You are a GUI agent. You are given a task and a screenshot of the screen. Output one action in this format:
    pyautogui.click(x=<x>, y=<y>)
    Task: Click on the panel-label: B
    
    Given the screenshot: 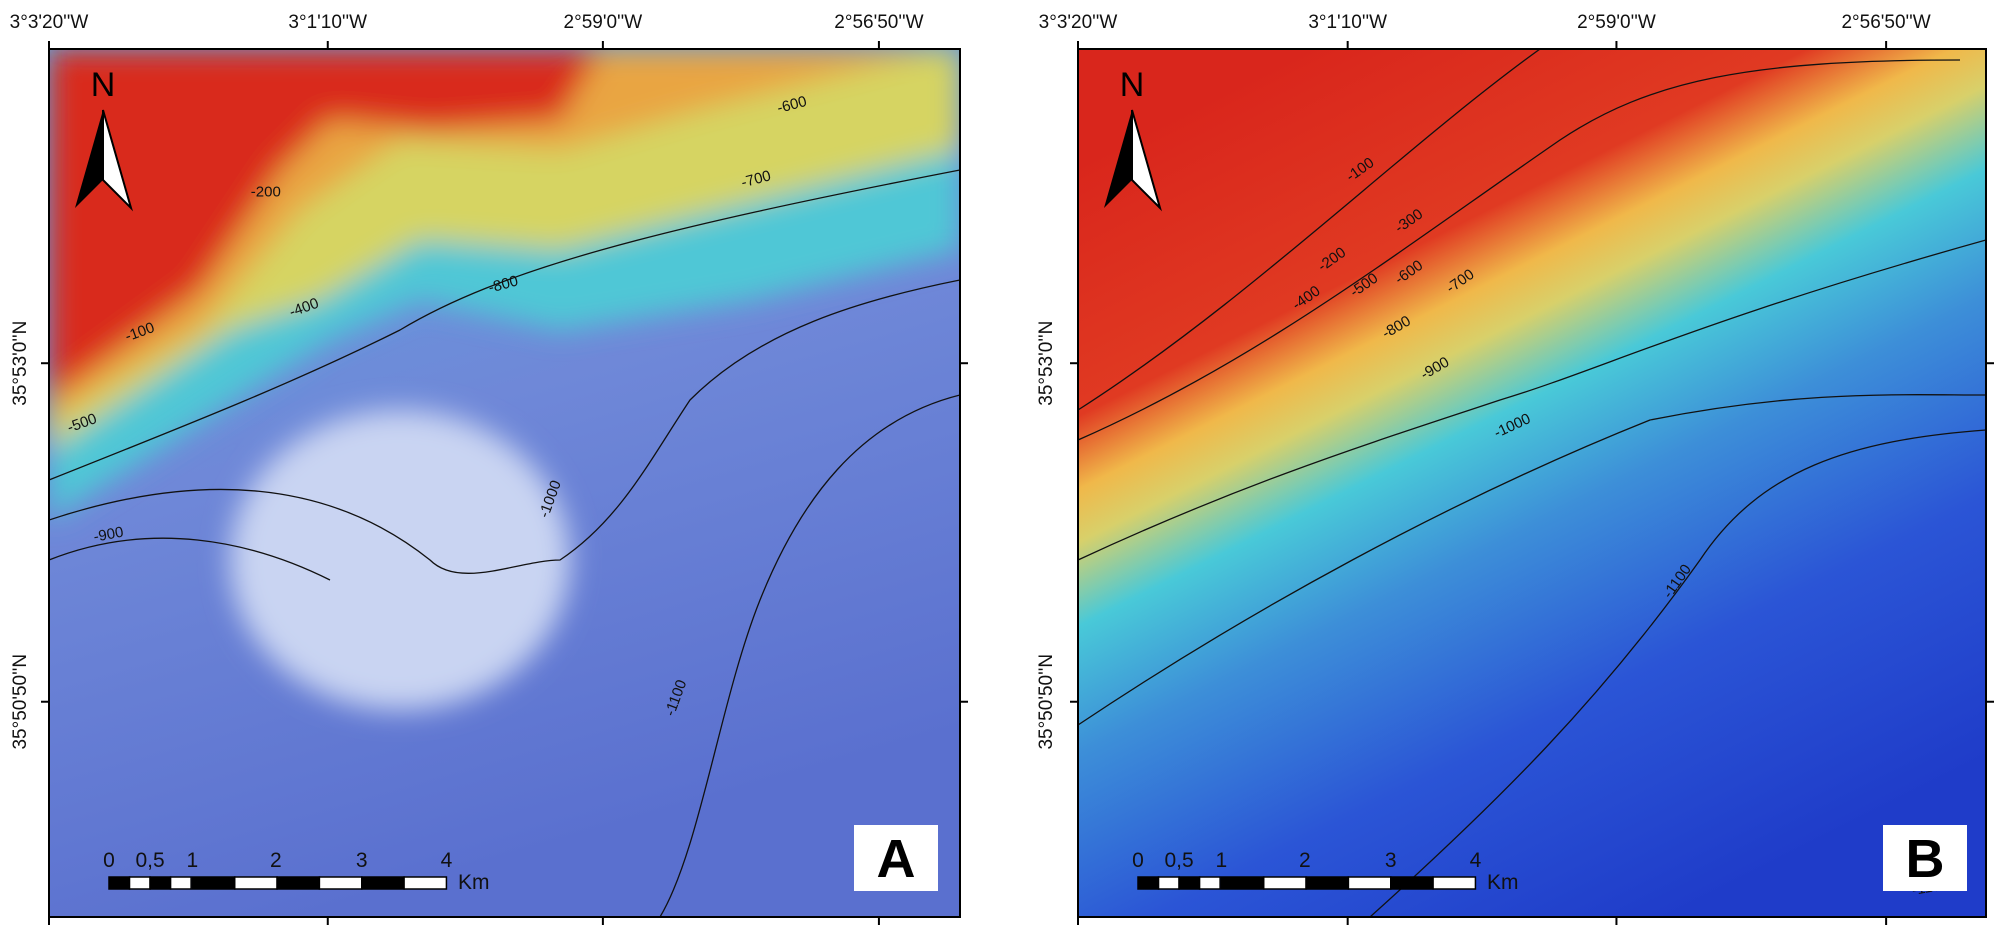 What is the action you would take?
    pyautogui.click(x=1925, y=859)
    